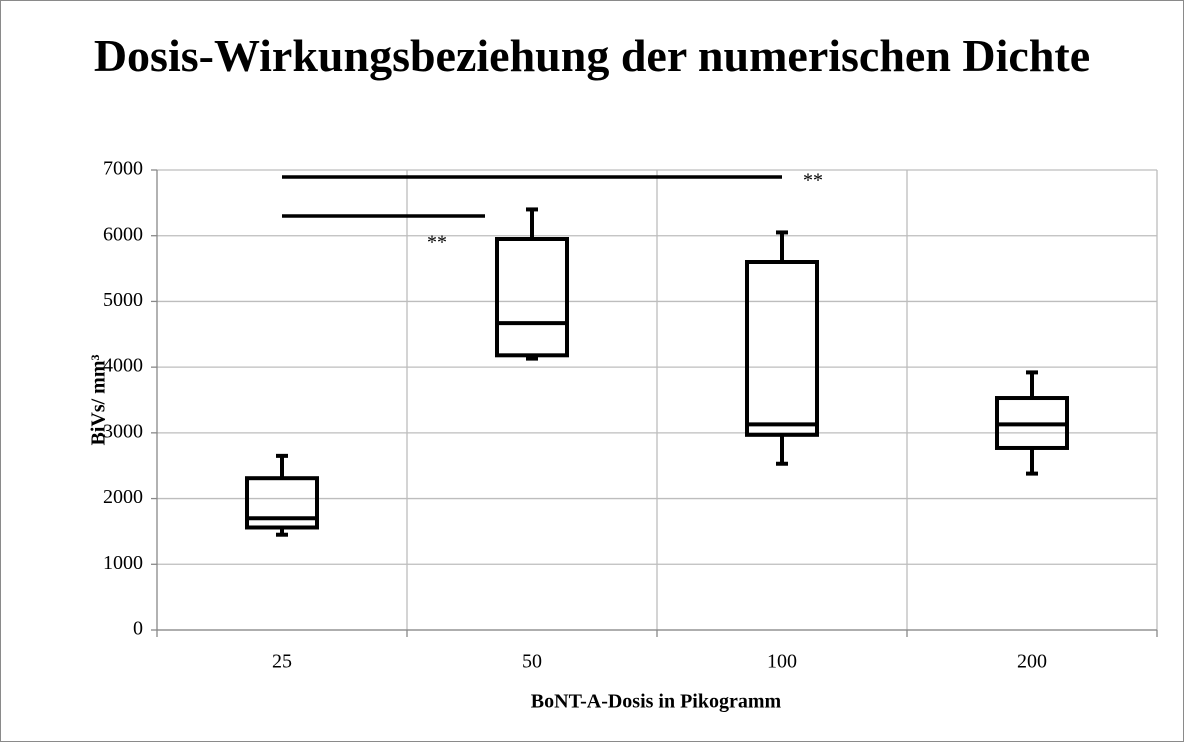 The height and width of the screenshot is (742, 1184). What do you see at coordinates (282, 662) in the screenshot?
I see `x-tick-label: 25` at bounding box center [282, 662].